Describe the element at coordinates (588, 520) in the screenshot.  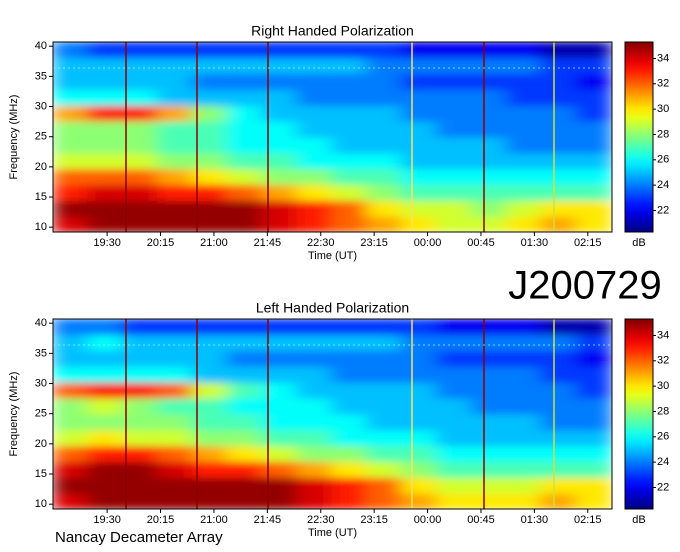
I see `x-tick-label: 02:15` at that location.